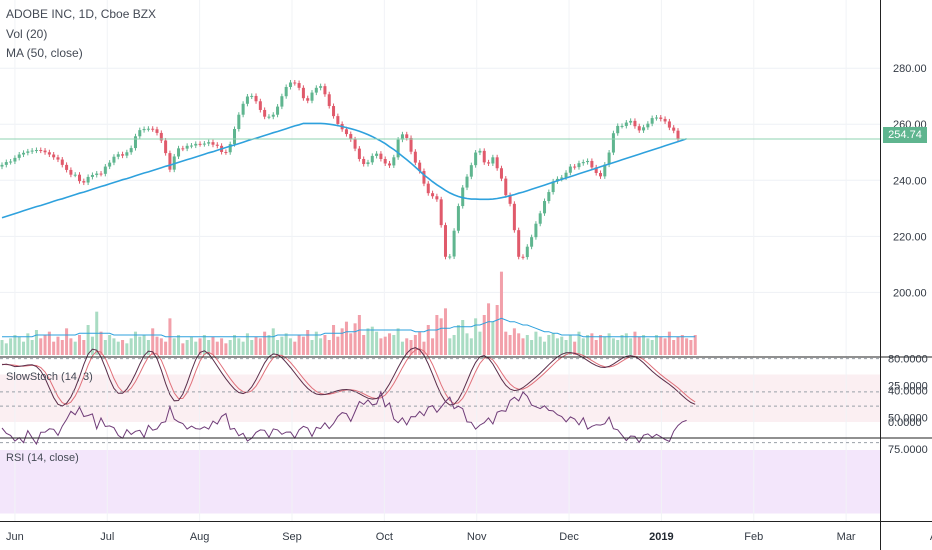  Describe the element at coordinates (908, 391) in the screenshot. I see `stoch-axis: 80.0000 40.0000 0.0000` at that location.